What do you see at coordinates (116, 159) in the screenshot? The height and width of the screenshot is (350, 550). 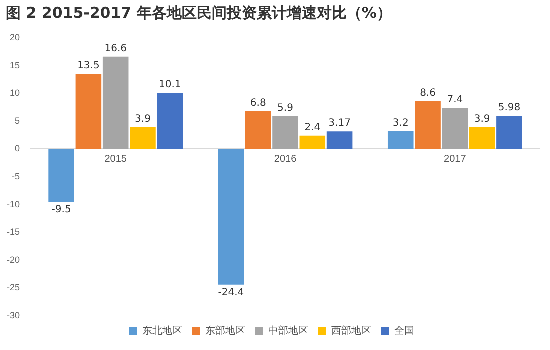 I see `x-tick-label: 2015` at bounding box center [116, 159].